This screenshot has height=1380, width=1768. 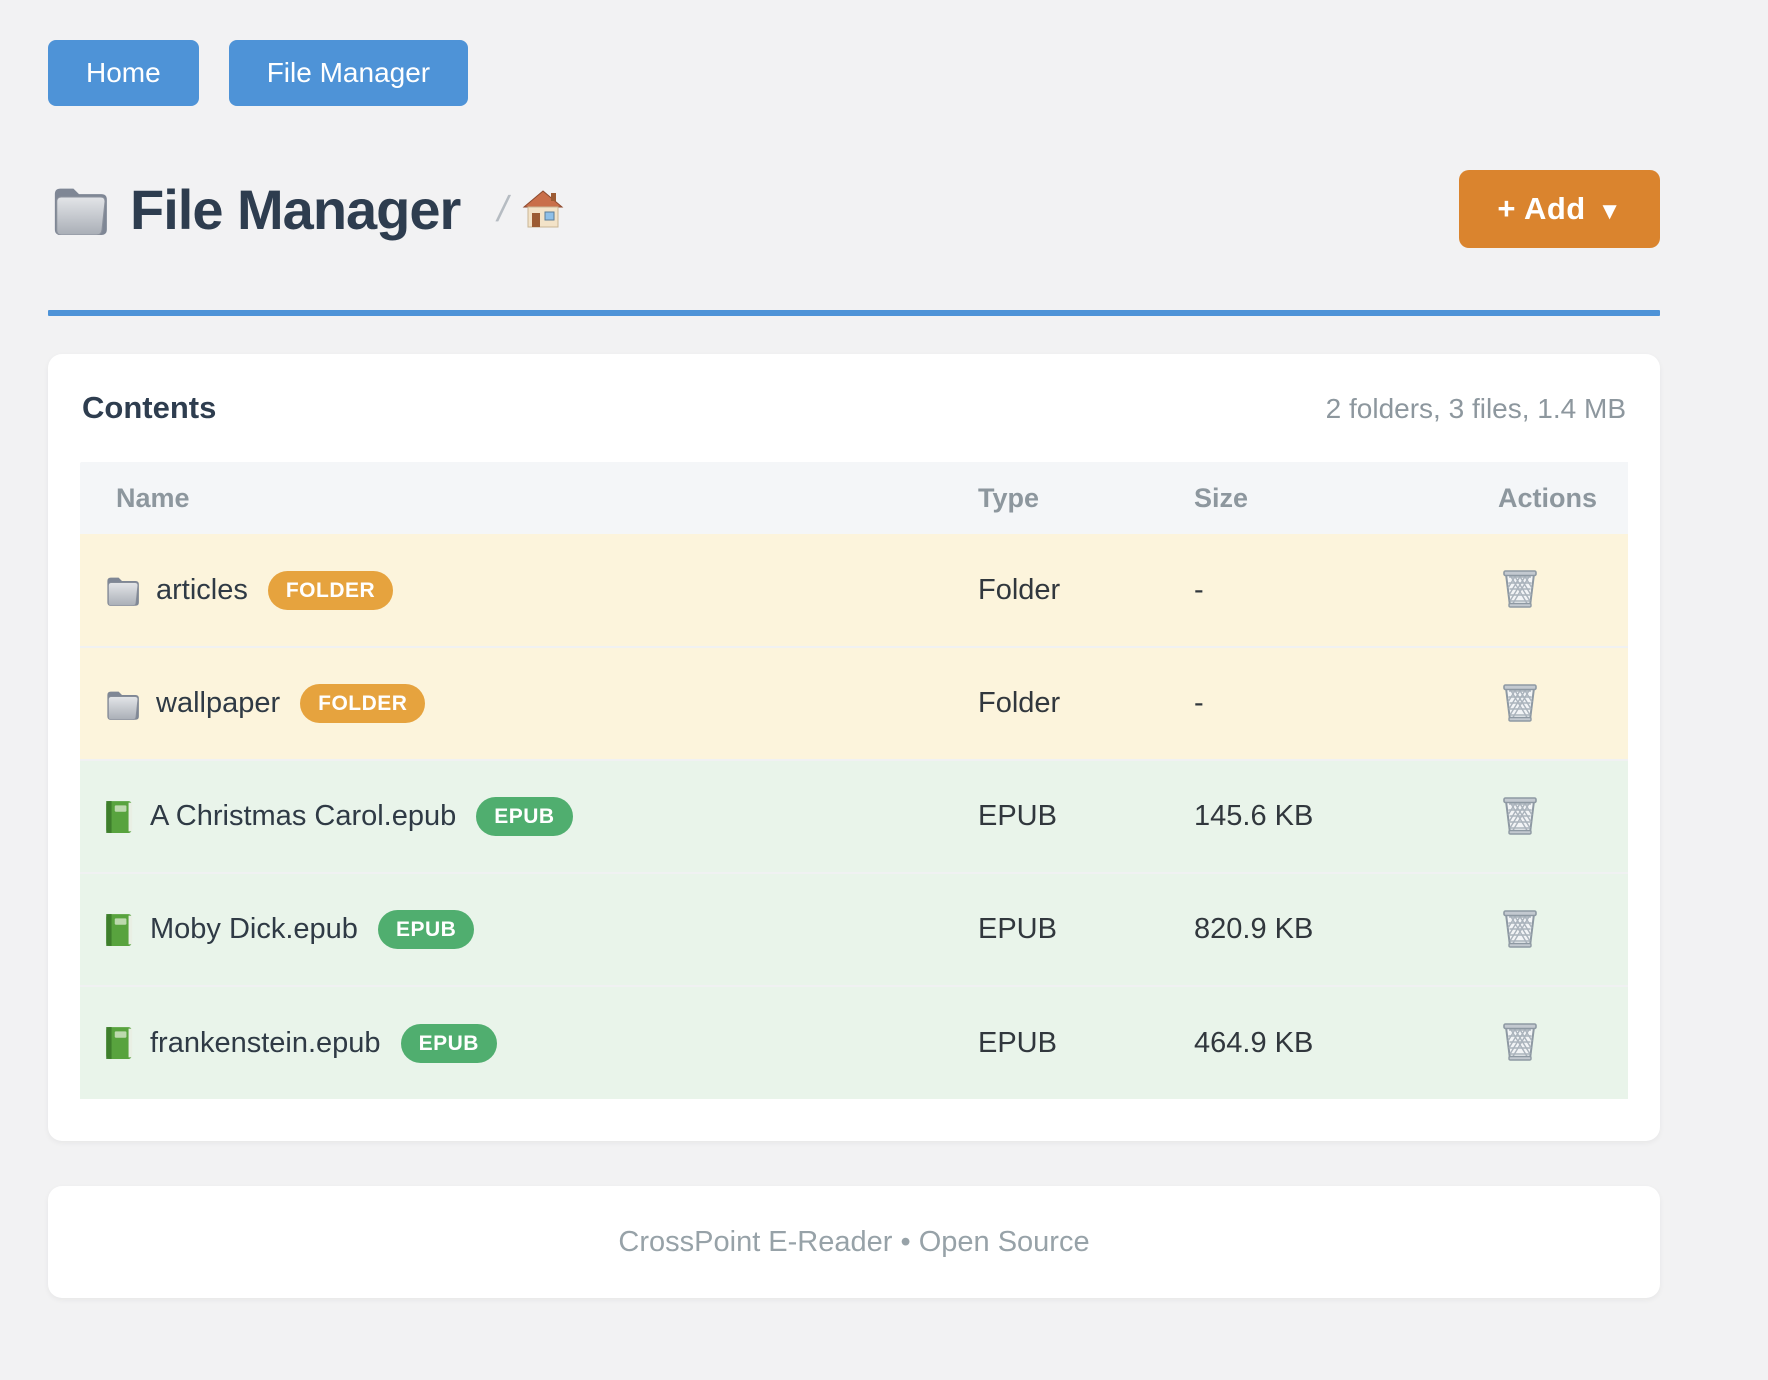 I want to click on column-header-name: Name, so click(x=529, y=498).